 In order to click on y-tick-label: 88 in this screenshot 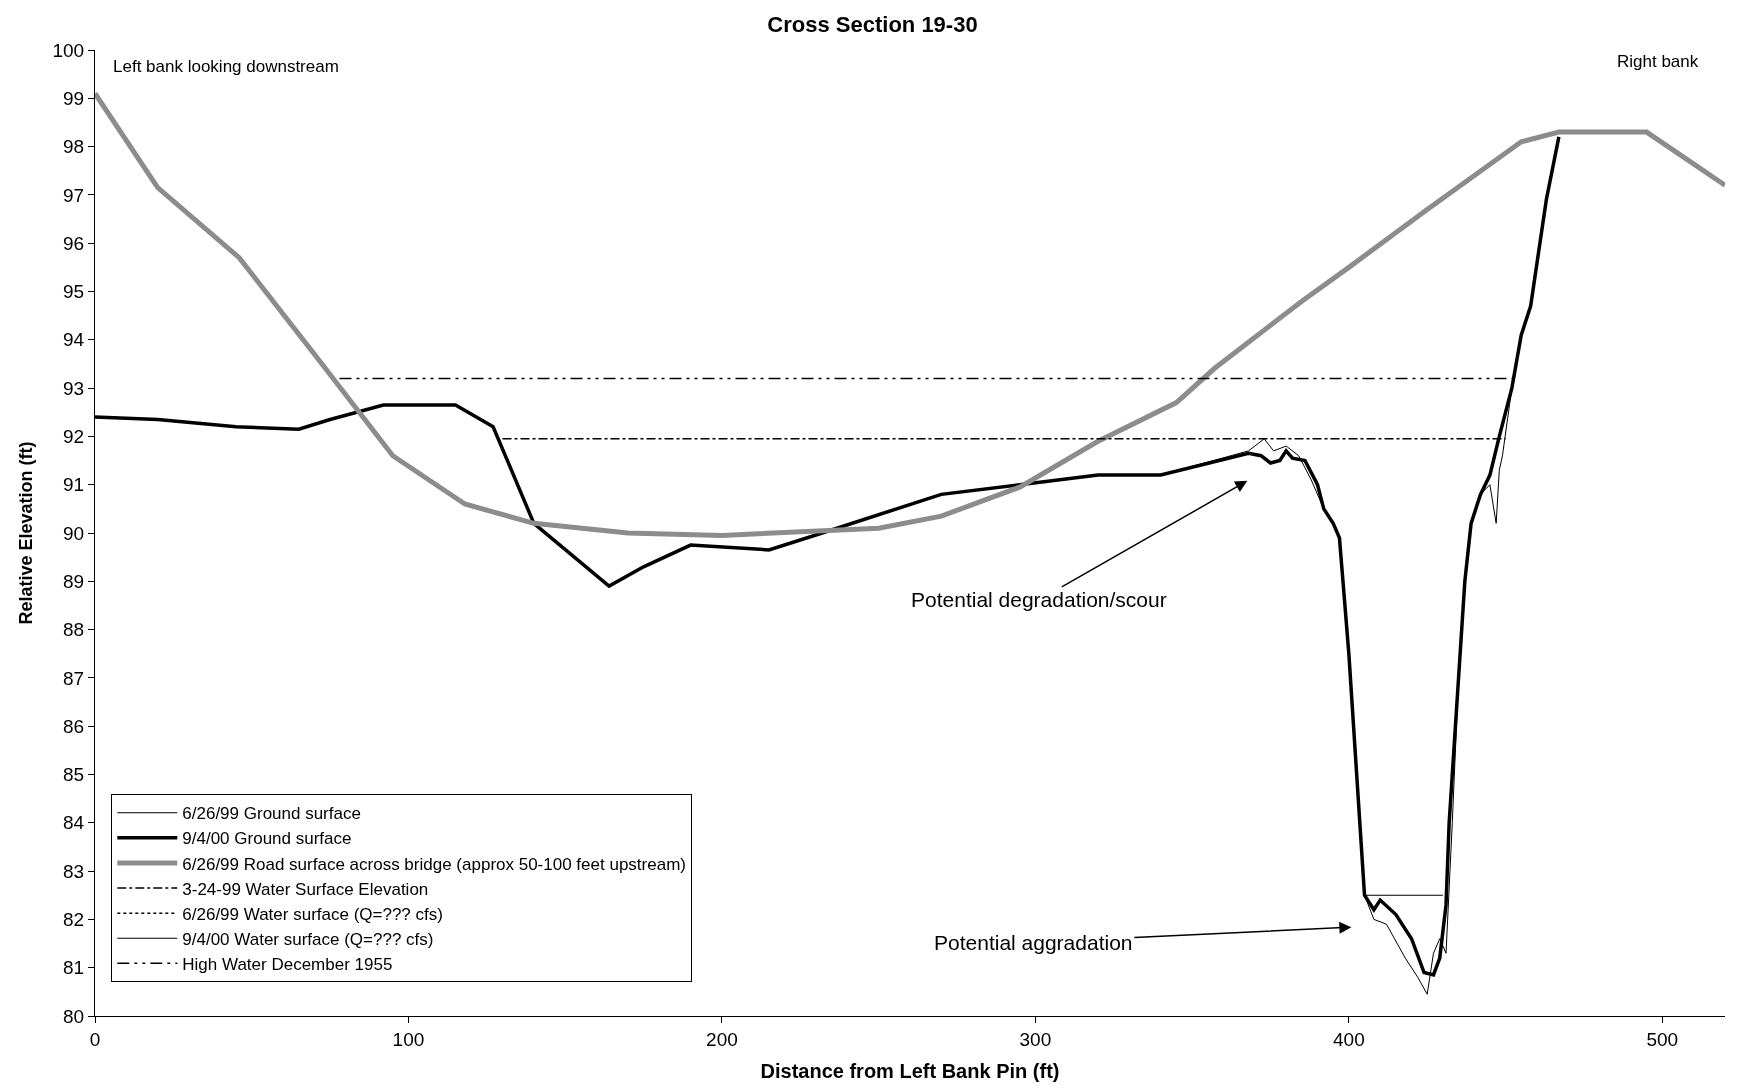, I will do `click(74, 630)`.